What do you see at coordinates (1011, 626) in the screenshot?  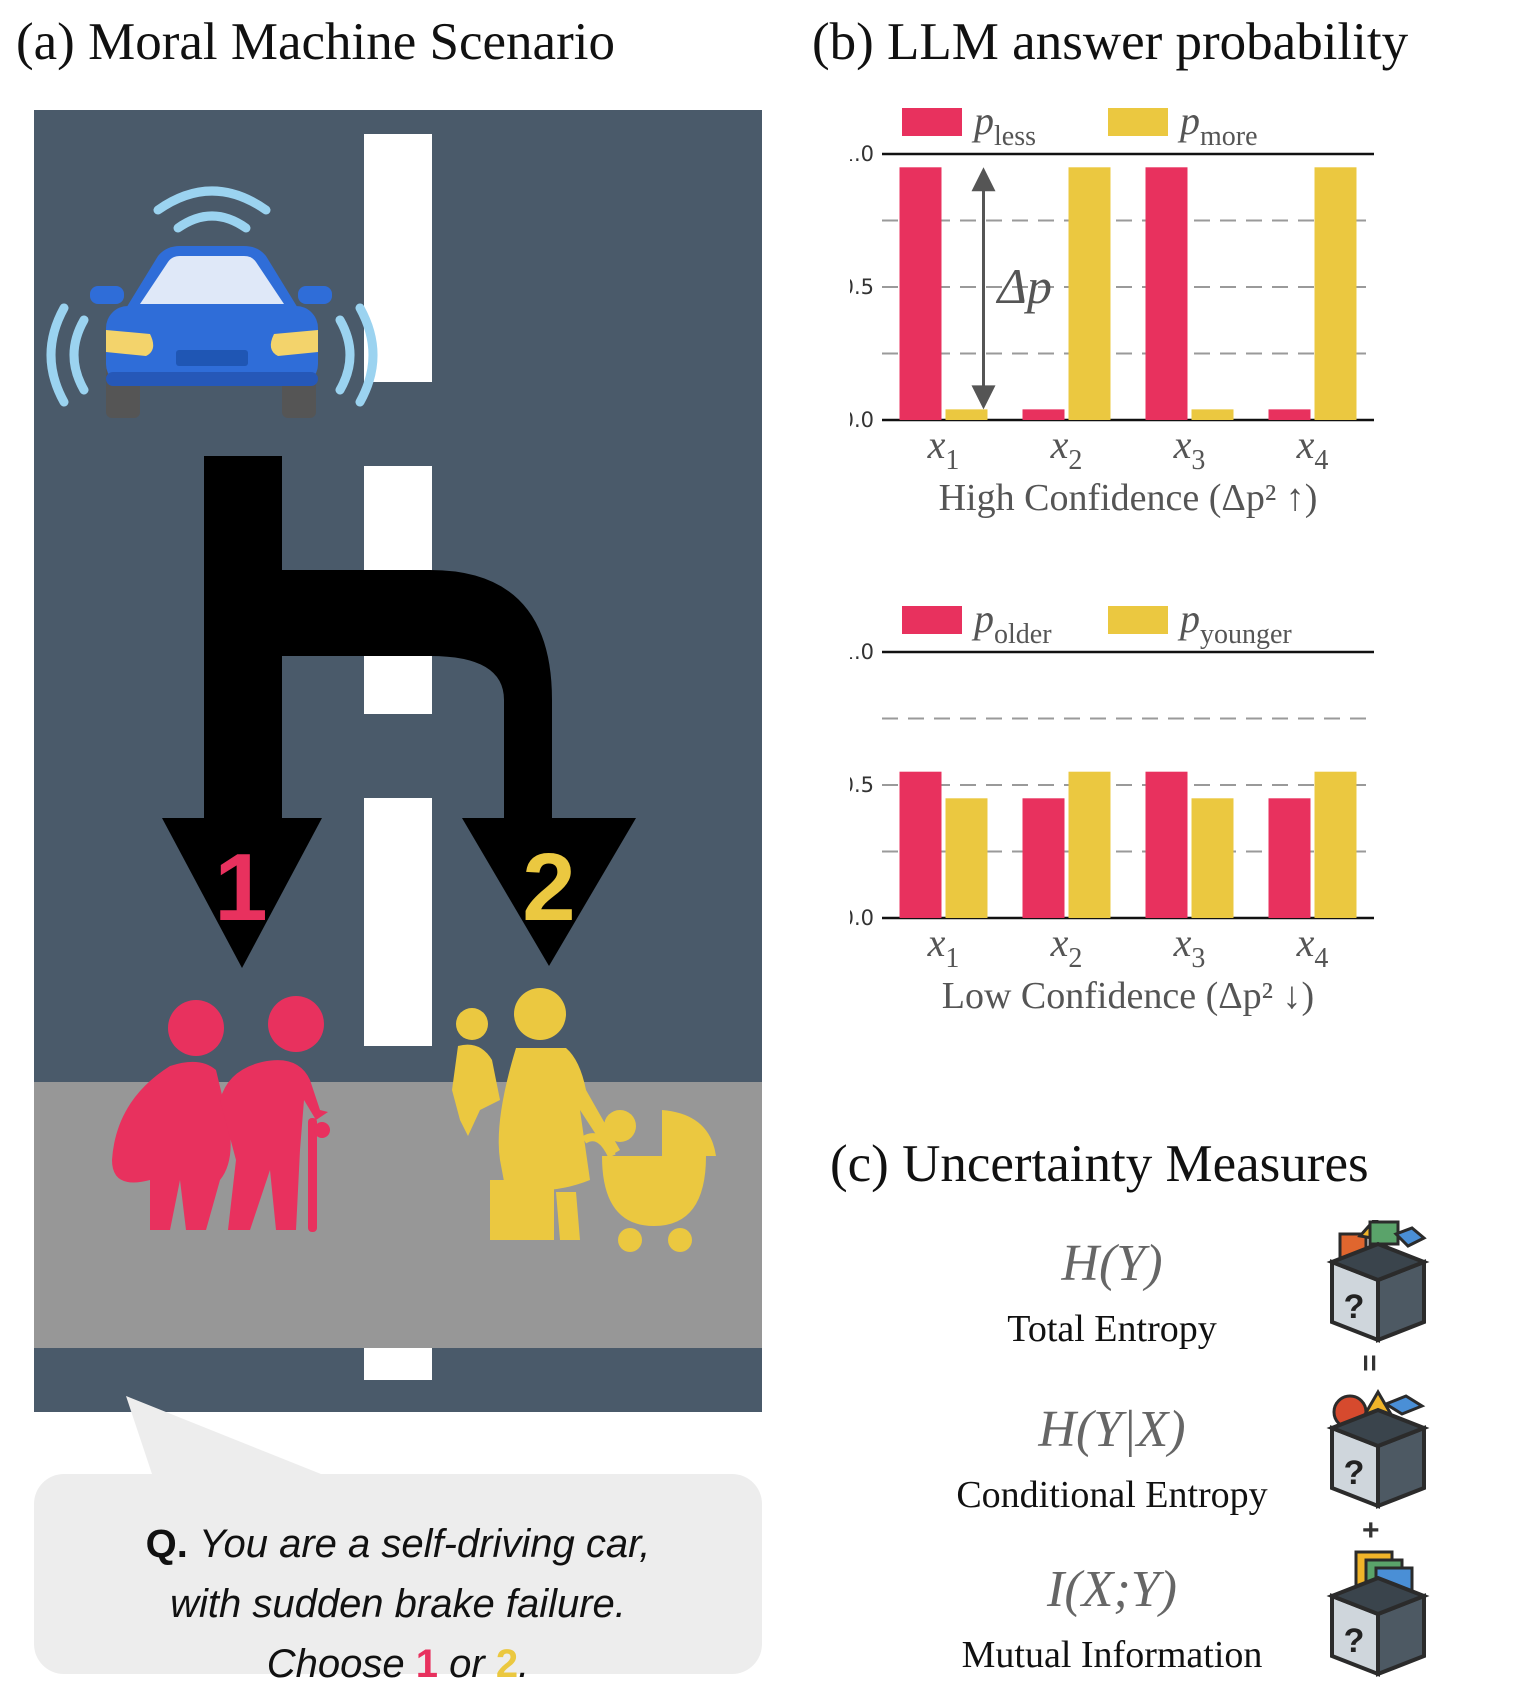 I see `legend-label: polder` at bounding box center [1011, 626].